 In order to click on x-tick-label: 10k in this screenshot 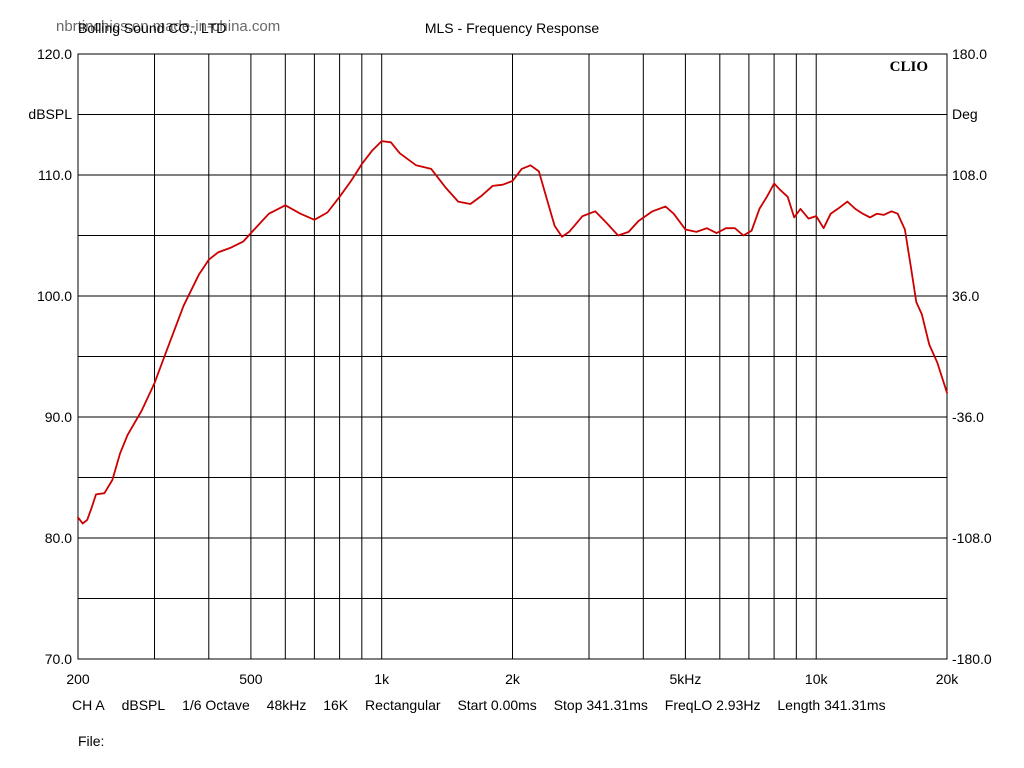, I will do `click(817, 679)`.